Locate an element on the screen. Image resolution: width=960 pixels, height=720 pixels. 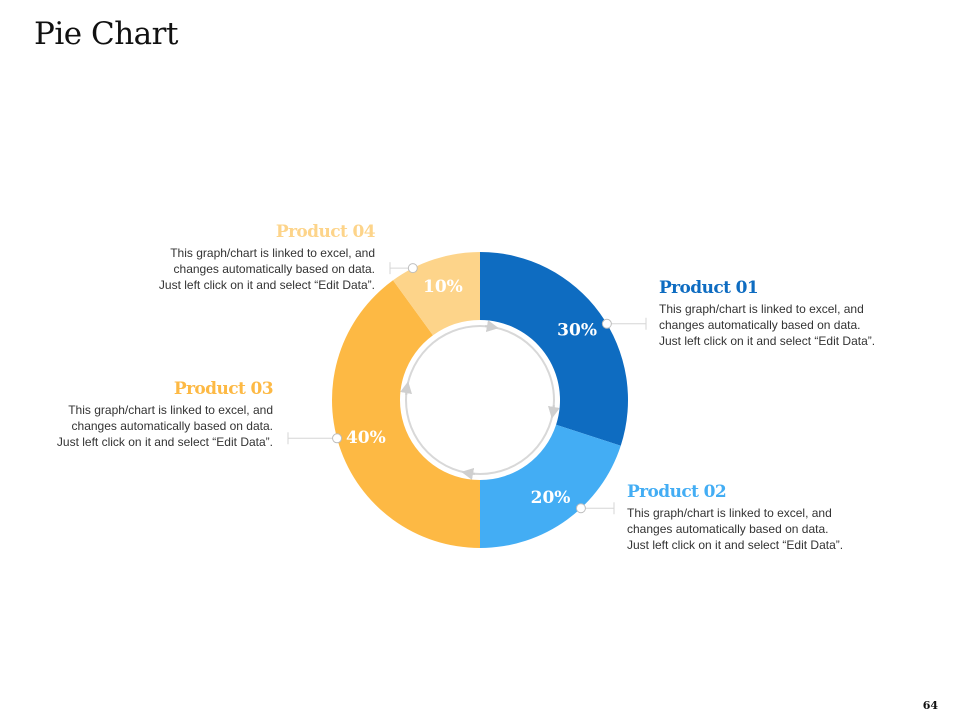
chart-slices is located at coordinates (480, 400).